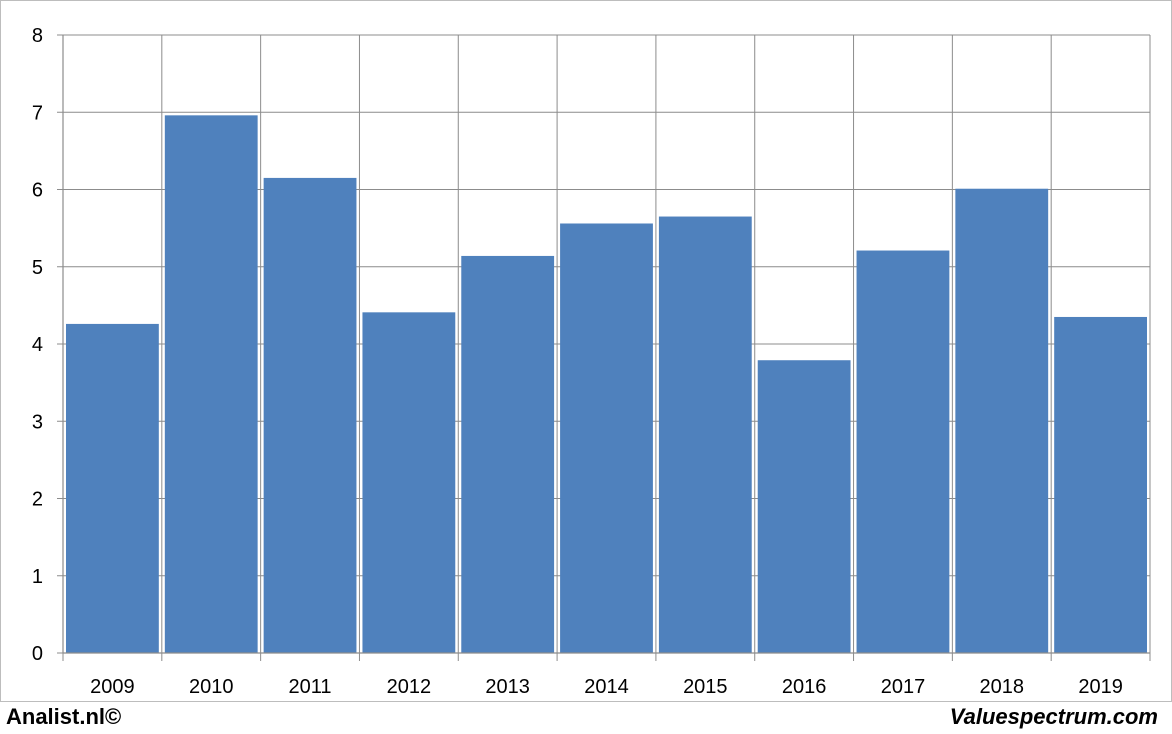  I want to click on bar-2010, so click(211, 384).